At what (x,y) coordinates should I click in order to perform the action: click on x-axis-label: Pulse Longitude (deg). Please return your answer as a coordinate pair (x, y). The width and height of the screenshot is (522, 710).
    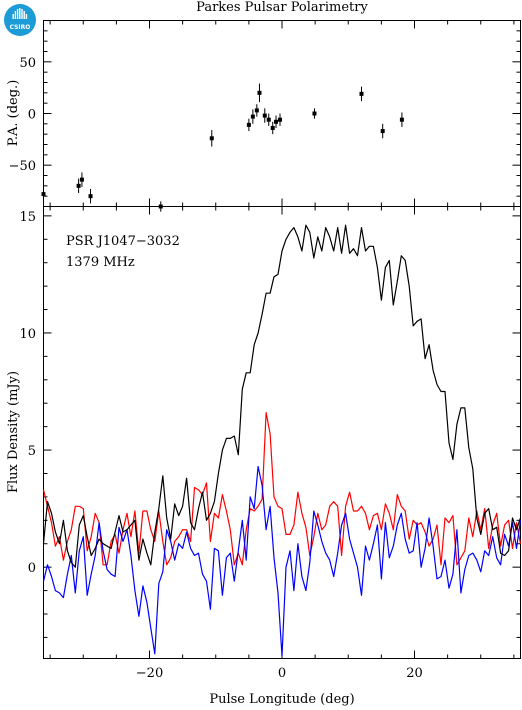
    Looking at the image, I should click on (281, 699).